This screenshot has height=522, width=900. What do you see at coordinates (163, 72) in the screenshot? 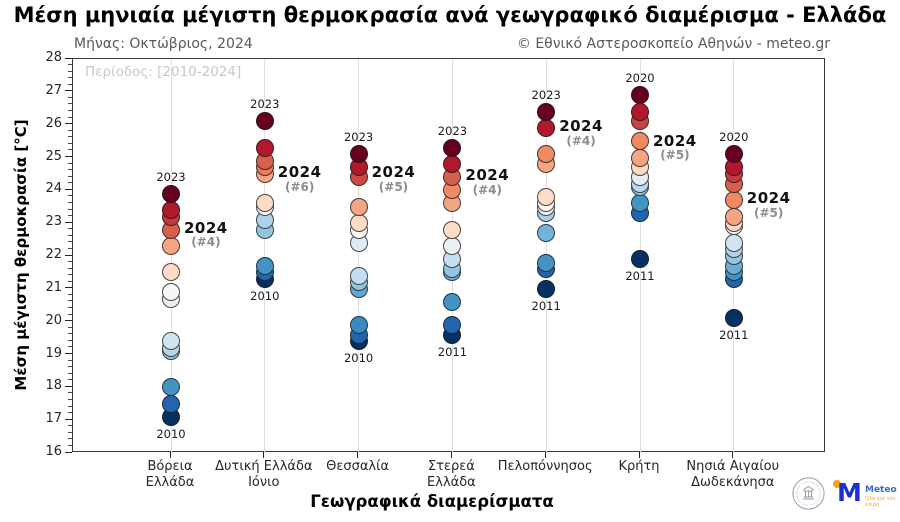
I see `period-note: Περίοδος: [2010-2024]` at bounding box center [163, 72].